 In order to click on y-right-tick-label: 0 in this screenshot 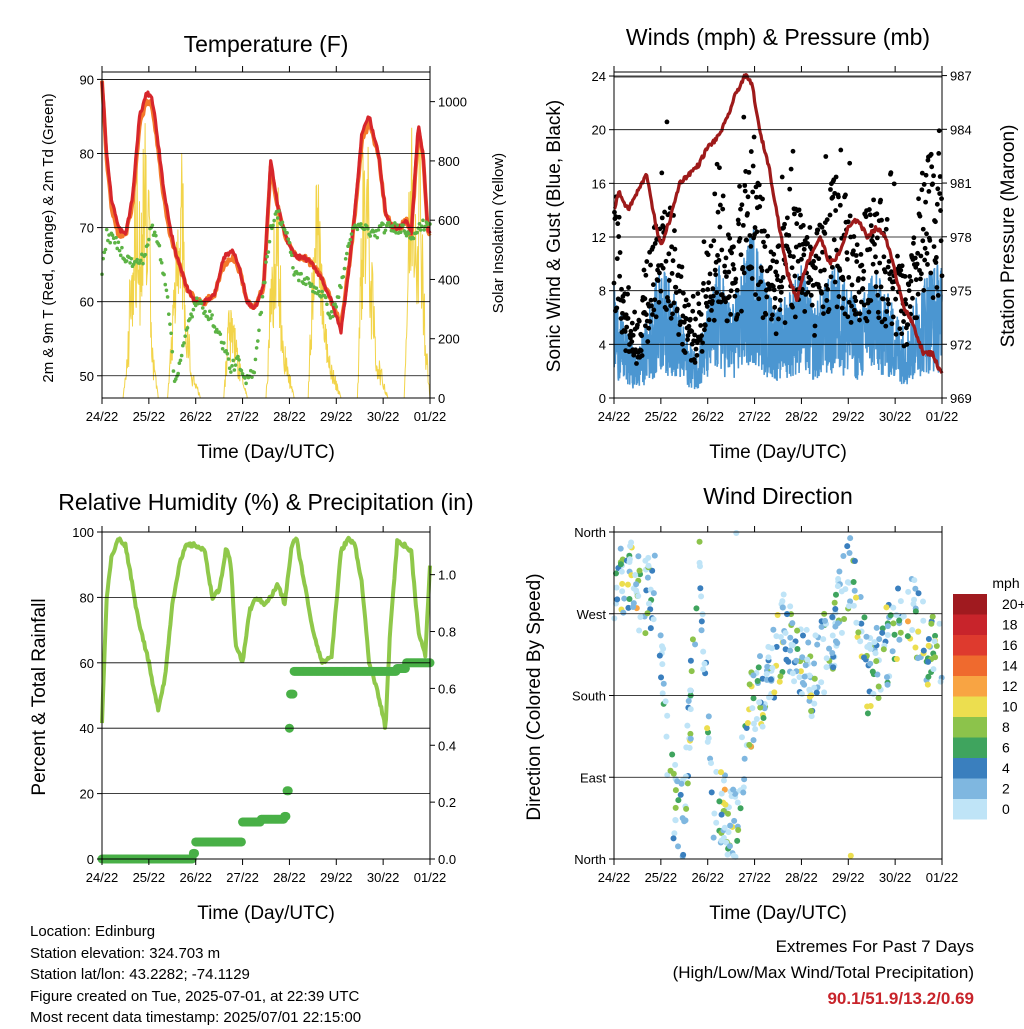, I will do `click(441, 398)`.